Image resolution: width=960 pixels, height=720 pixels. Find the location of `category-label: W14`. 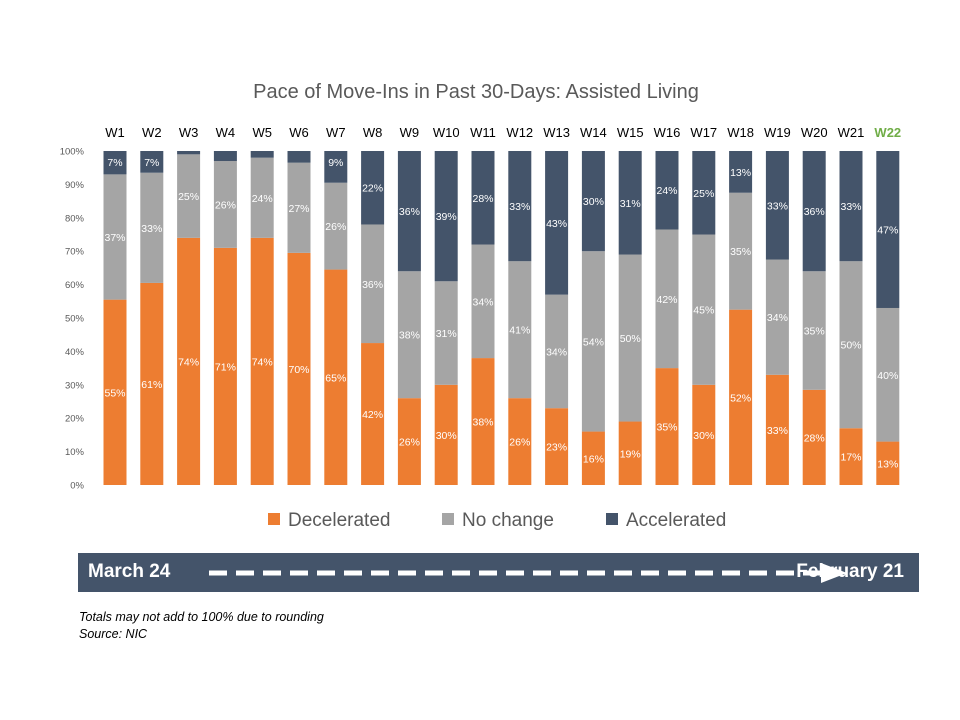

category-label: W14 is located at coordinates (593, 132).